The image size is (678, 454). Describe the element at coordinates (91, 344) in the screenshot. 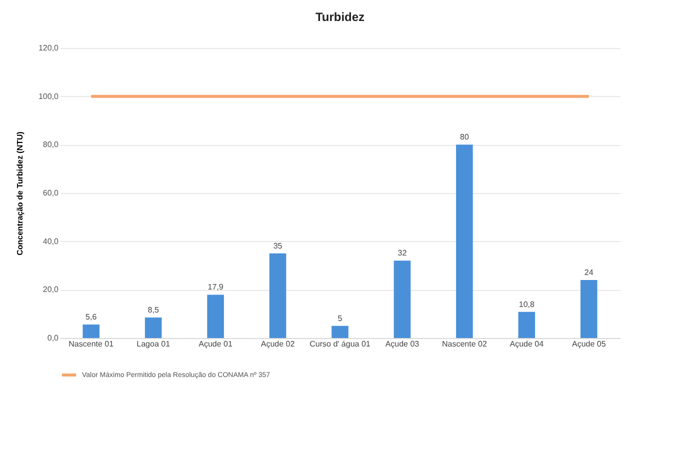

I see `x-tick-label: Nascente 01` at that location.